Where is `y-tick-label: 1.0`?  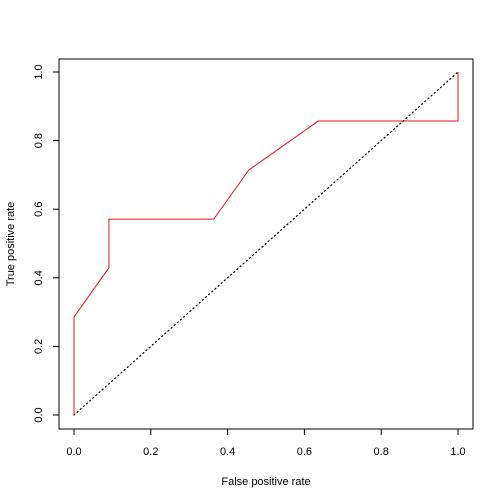 y-tick-label: 1.0 is located at coordinates (39, 71).